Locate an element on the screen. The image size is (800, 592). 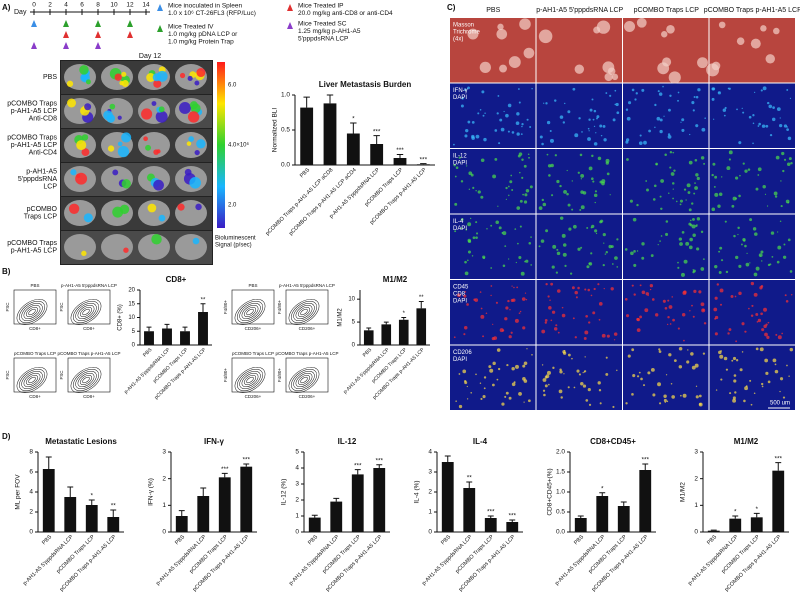
chart-title: CD8+CD45+ is located at coordinates (613, 441).